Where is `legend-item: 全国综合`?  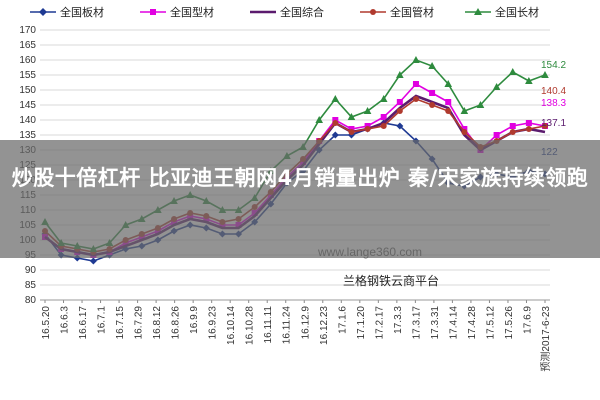
legend-item: 全国综合 is located at coordinates (287, 12).